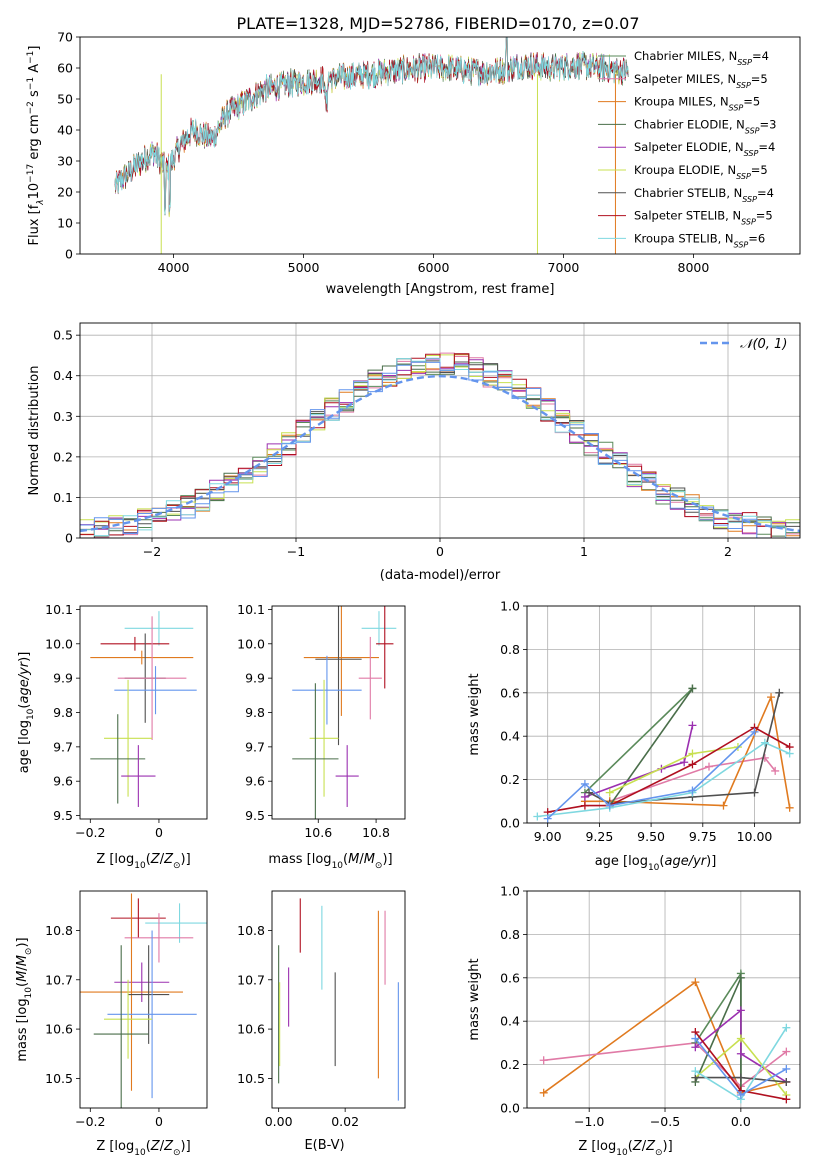 Image resolution: width=819 pixels, height=1170 pixels. What do you see at coordinates (174, 267) in the screenshot?
I see `x-tick-label: 4000` at bounding box center [174, 267].